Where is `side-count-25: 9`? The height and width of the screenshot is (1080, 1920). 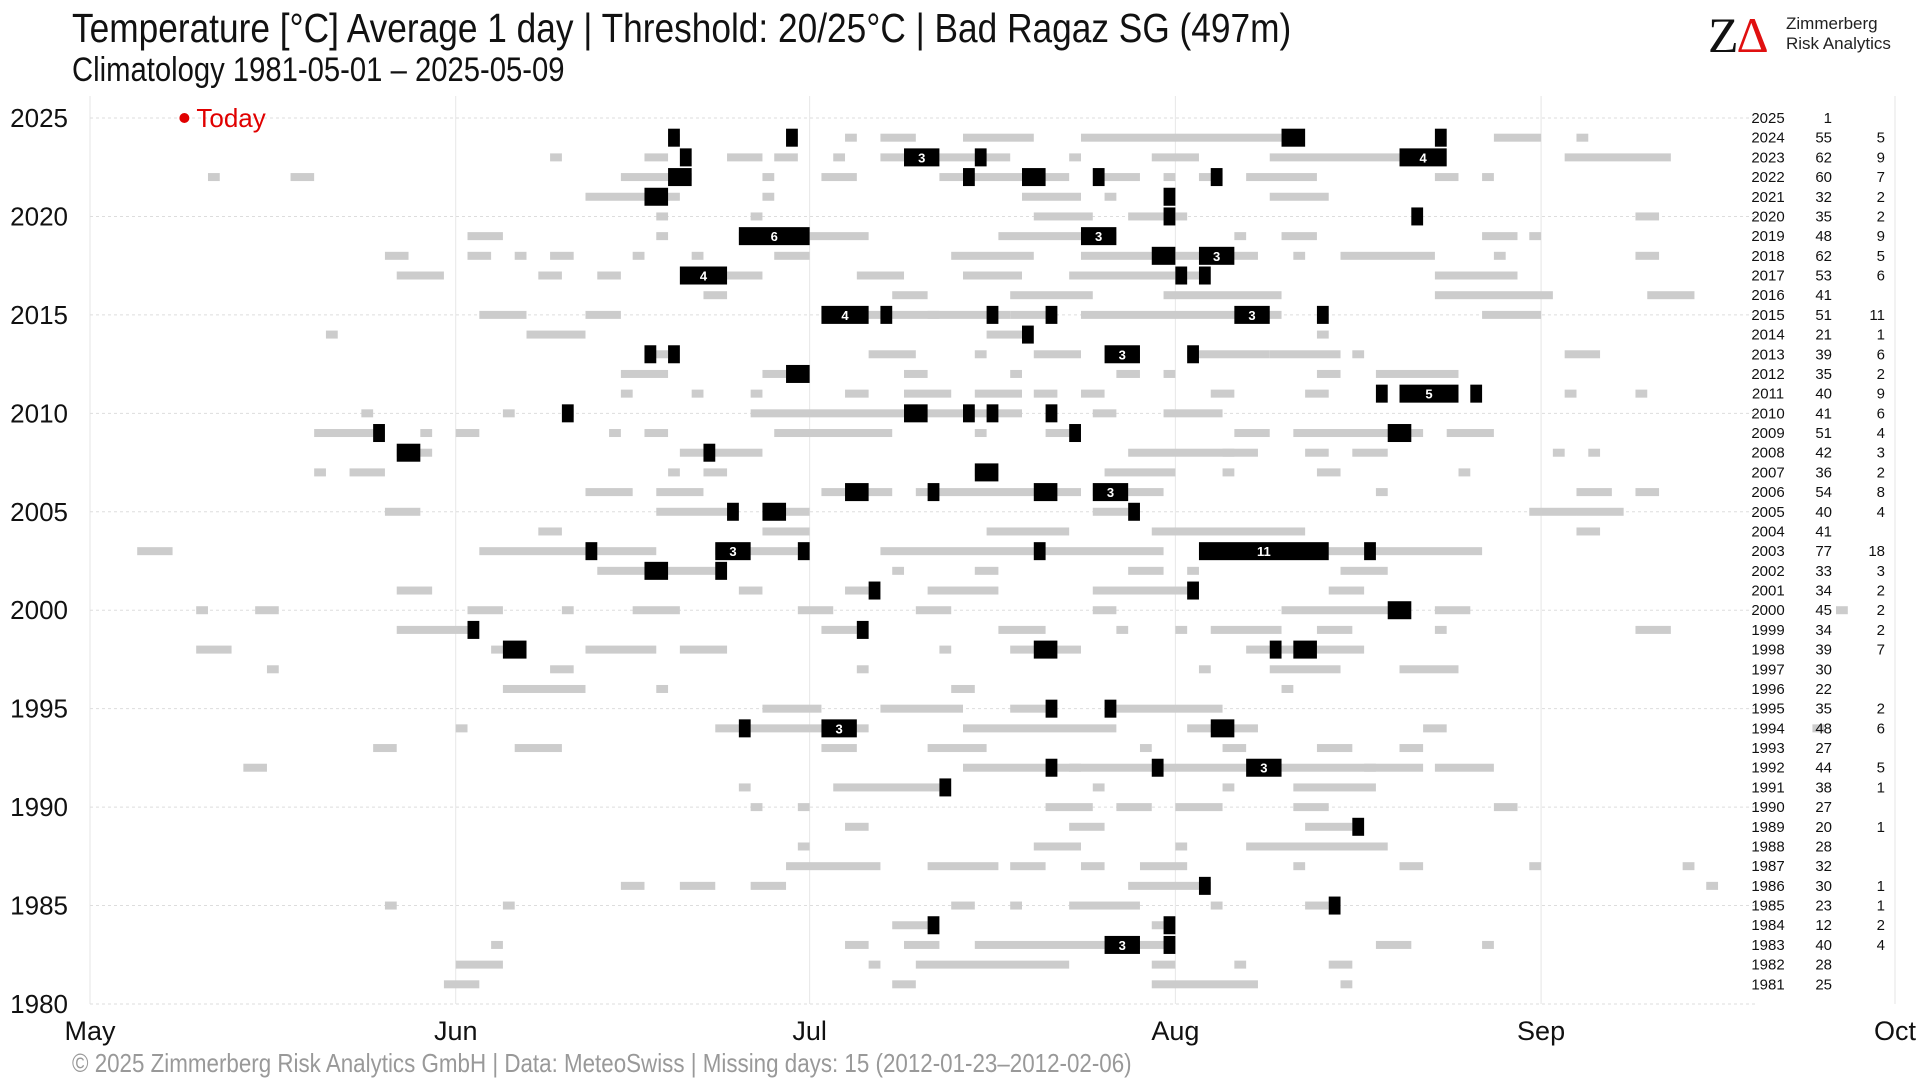
side-count-25: 9 is located at coordinates (1881, 394).